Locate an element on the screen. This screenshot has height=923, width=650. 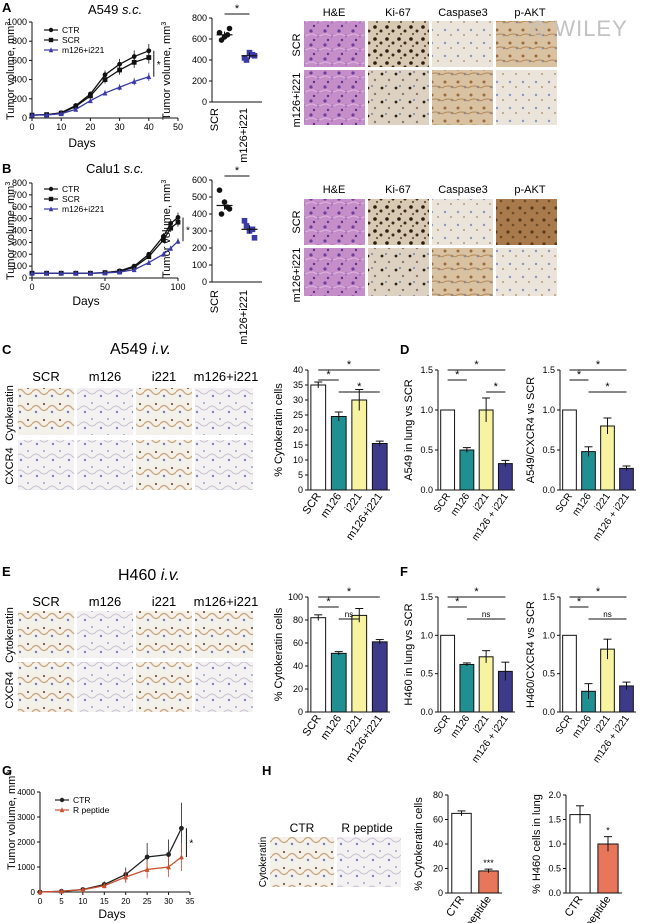
e-ihc-col-m126: m126 is located at coordinates (105, 601).